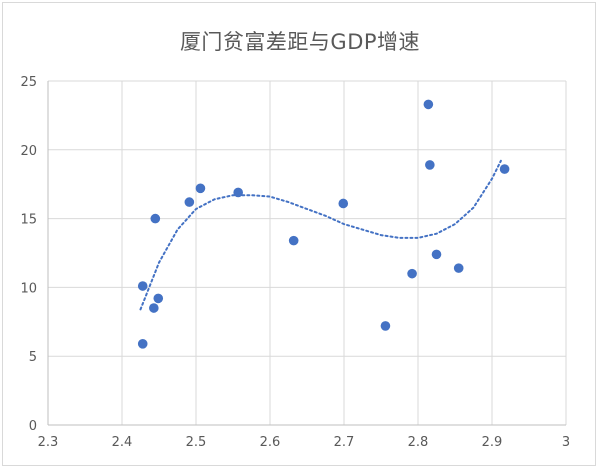  I want to click on y-tick-label: 5, so click(33, 357).